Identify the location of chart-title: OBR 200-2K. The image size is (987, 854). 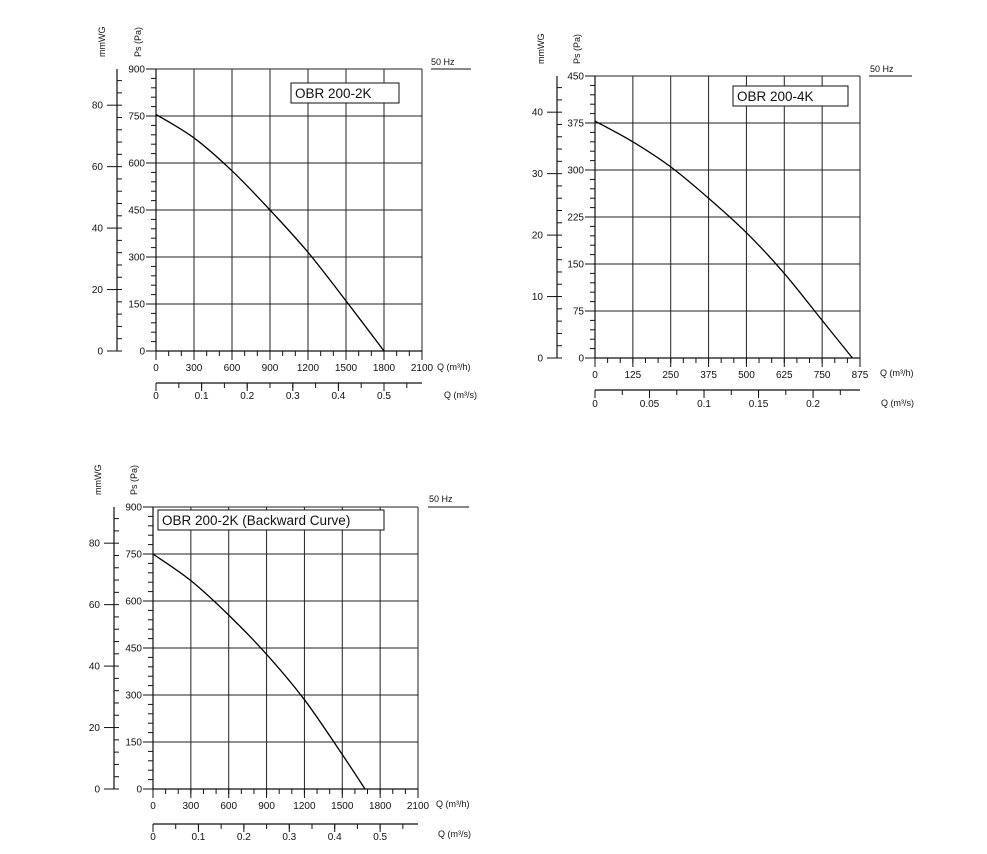
(333, 93).